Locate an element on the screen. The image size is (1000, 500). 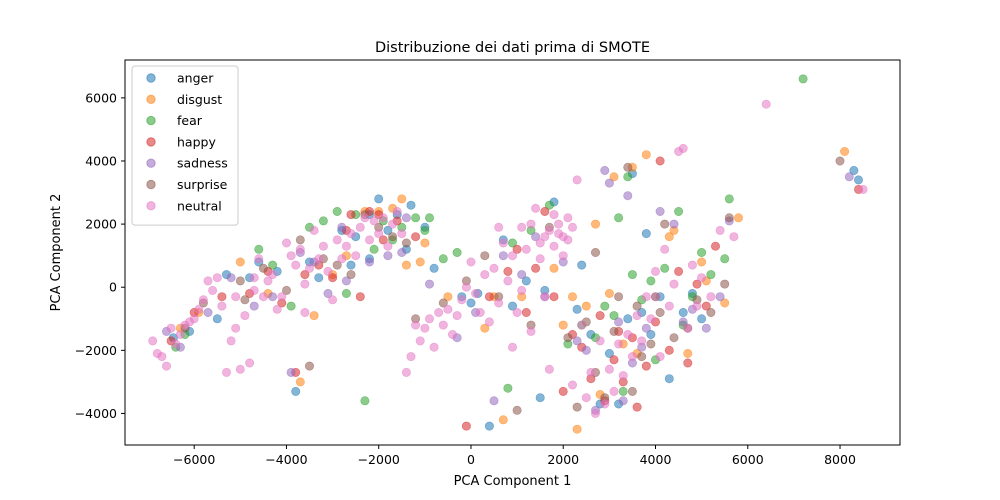
x-tick-label: −4000 is located at coordinates (286, 459).